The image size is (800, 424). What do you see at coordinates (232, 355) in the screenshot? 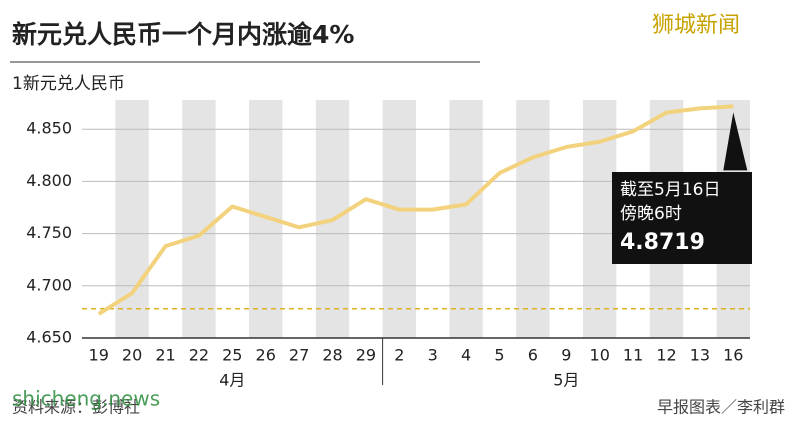
I see `x-tick-label: 25` at bounding box center [232, 355].